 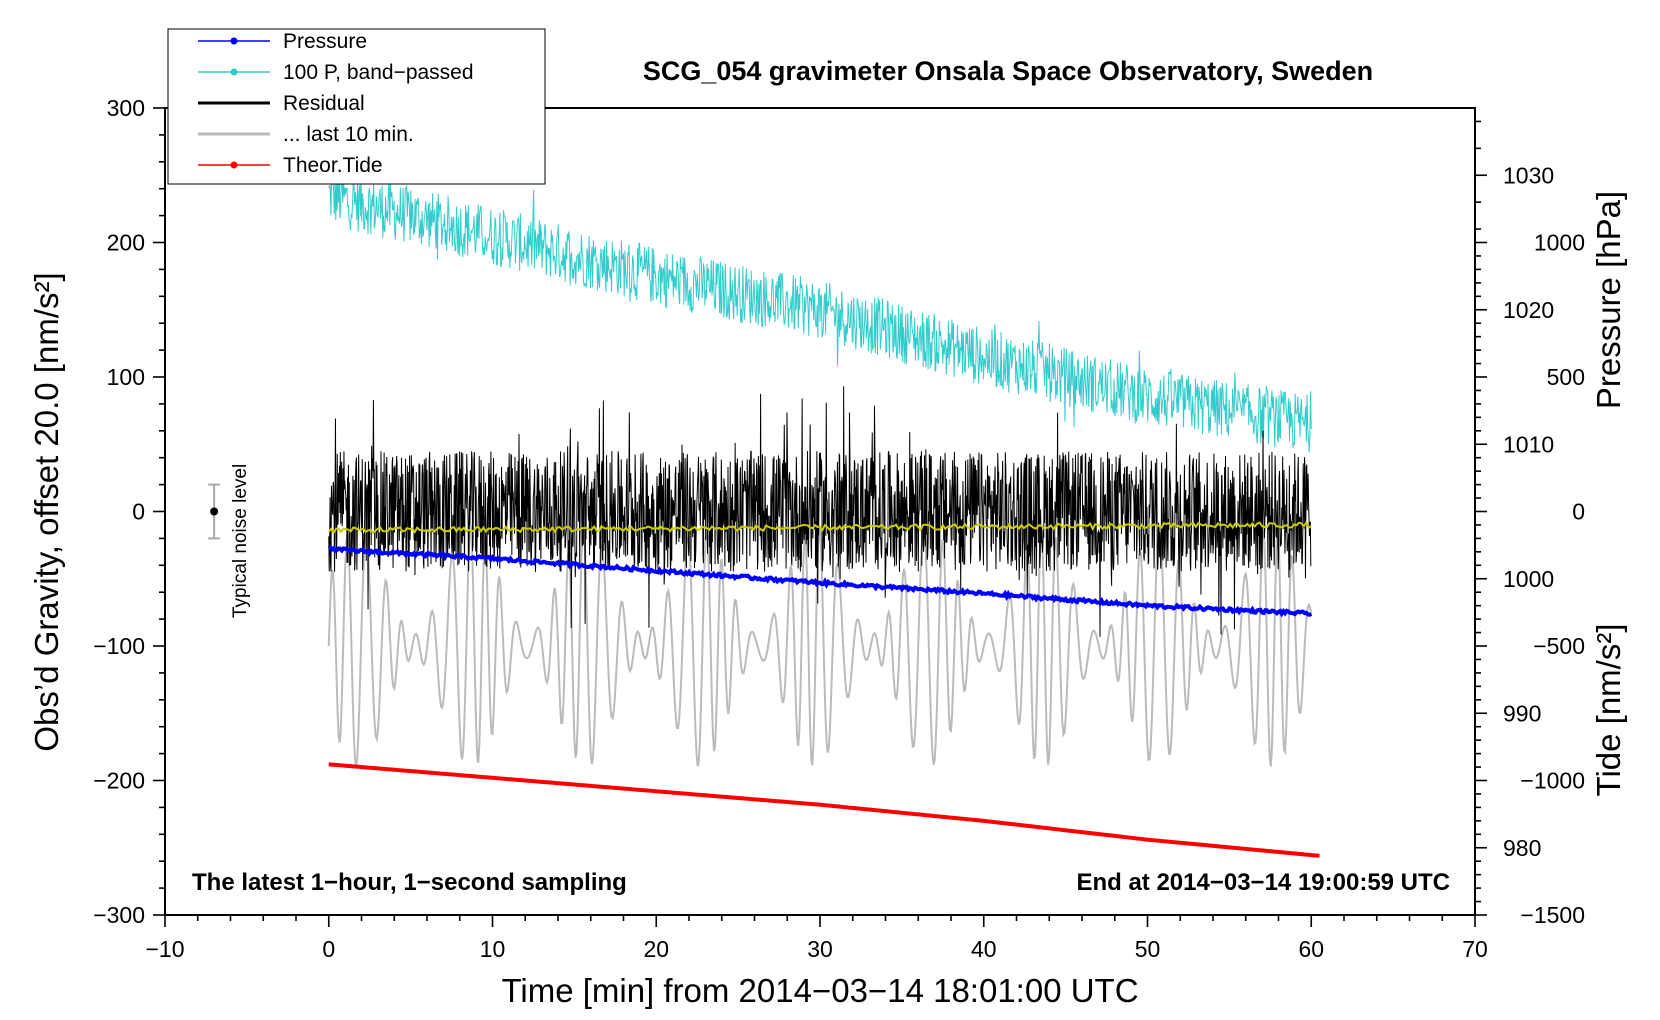 What do you see at coordinates (819, 990) in the screenshot?
I see `x-axis-label: Time [min] from 2014−03−14 18:01:00 UTC` at bounding box center [819, 990].